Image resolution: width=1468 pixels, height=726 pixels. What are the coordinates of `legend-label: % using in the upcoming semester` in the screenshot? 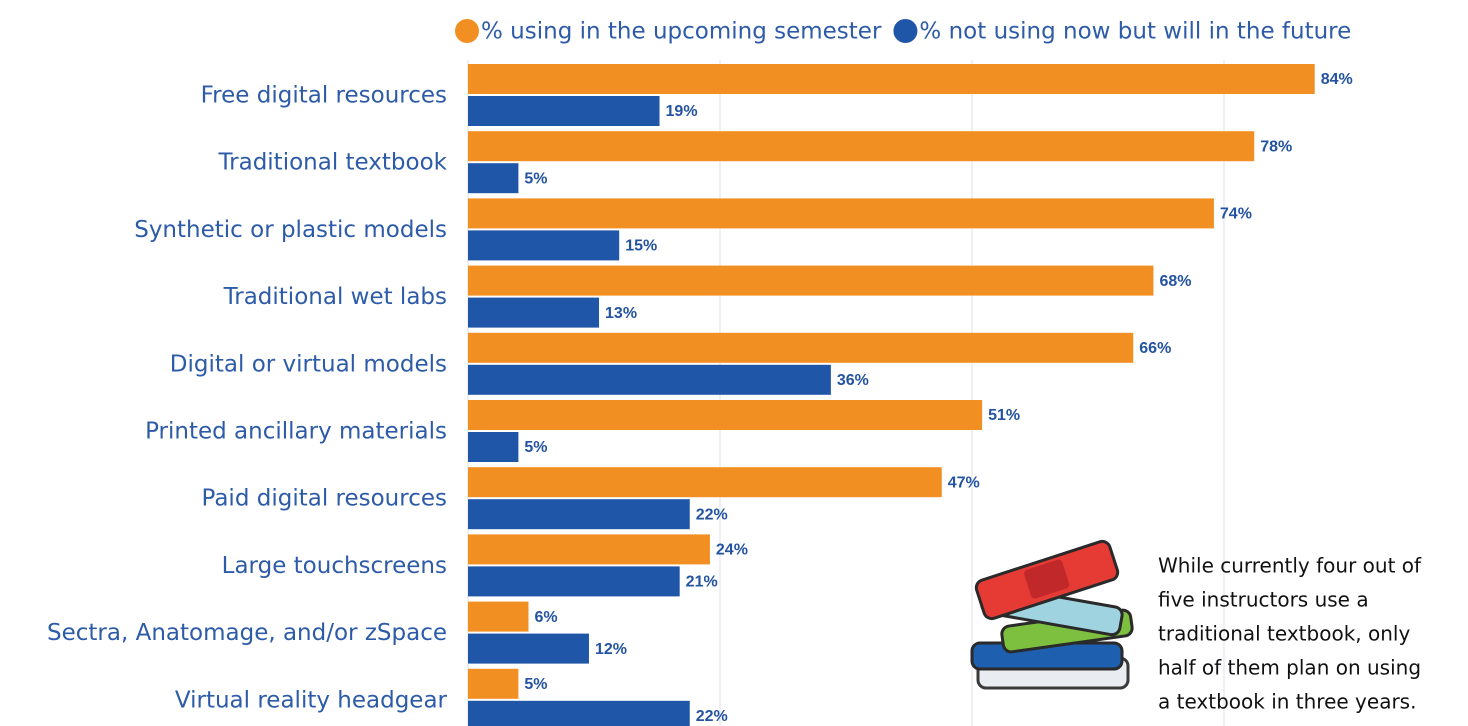 It's located at (681, 32).